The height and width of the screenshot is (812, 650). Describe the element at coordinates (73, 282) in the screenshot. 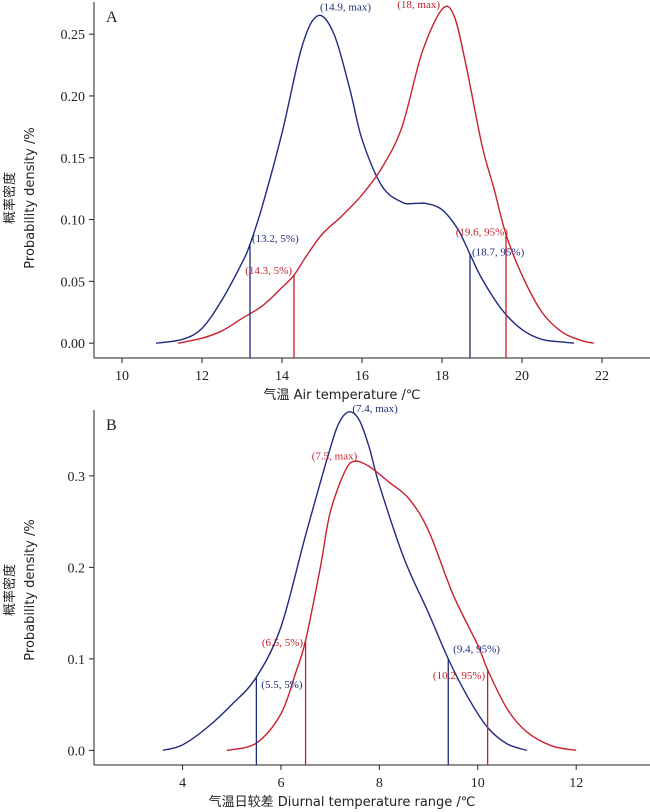

I see `y-tick-label: 0.05` at that location.